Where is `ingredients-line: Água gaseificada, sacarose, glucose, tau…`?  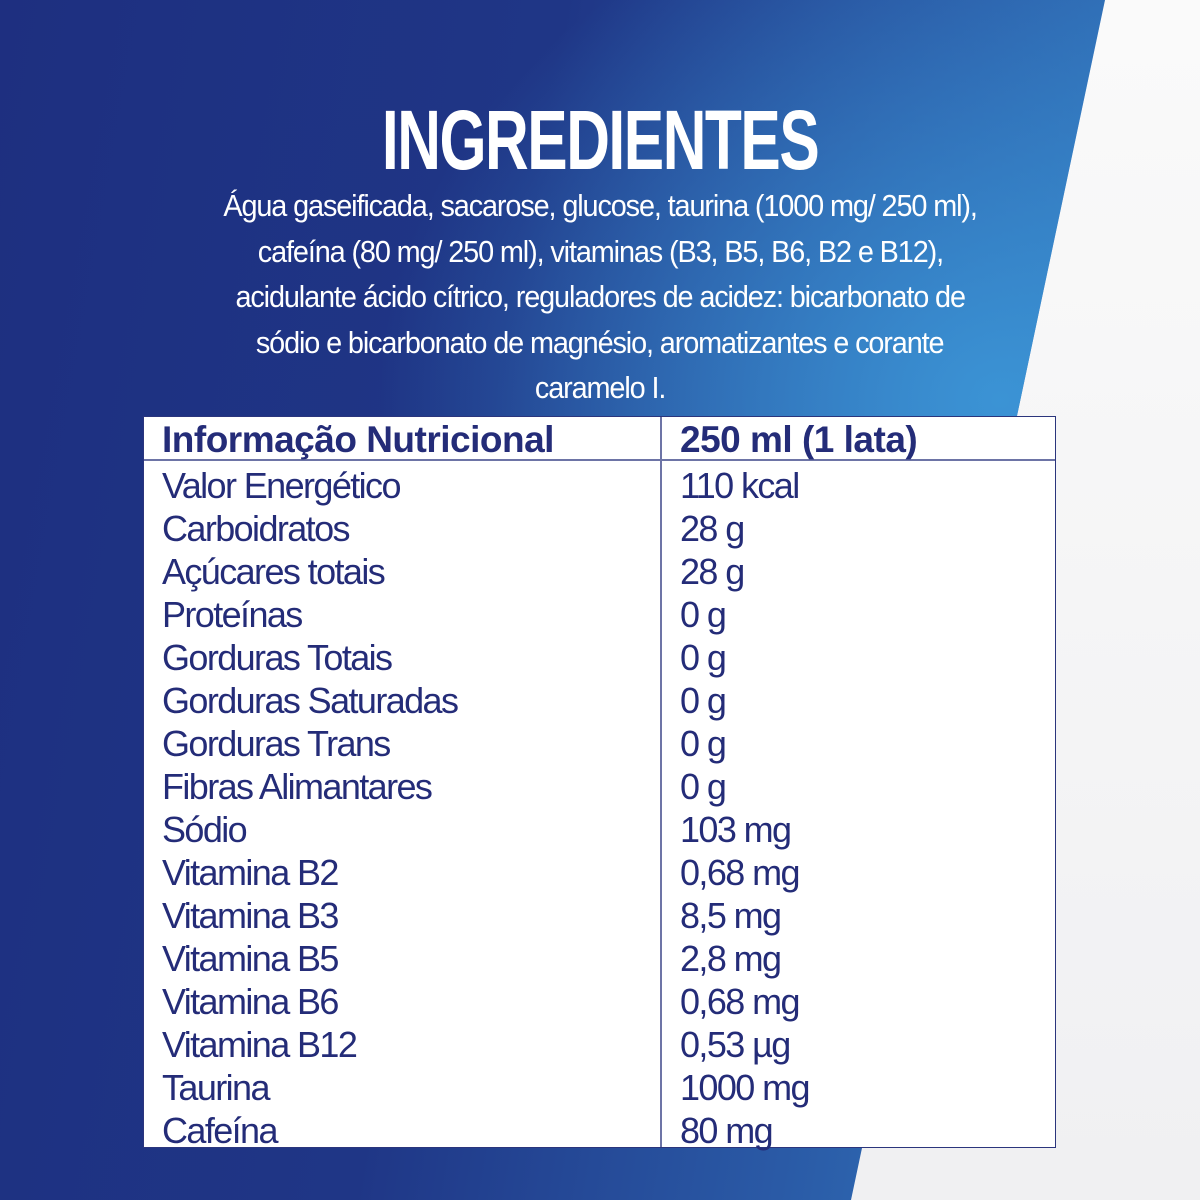
ingredients-line: Água gaseificada, sacarose, glucose, tau… is located at coordinates (600, 205).